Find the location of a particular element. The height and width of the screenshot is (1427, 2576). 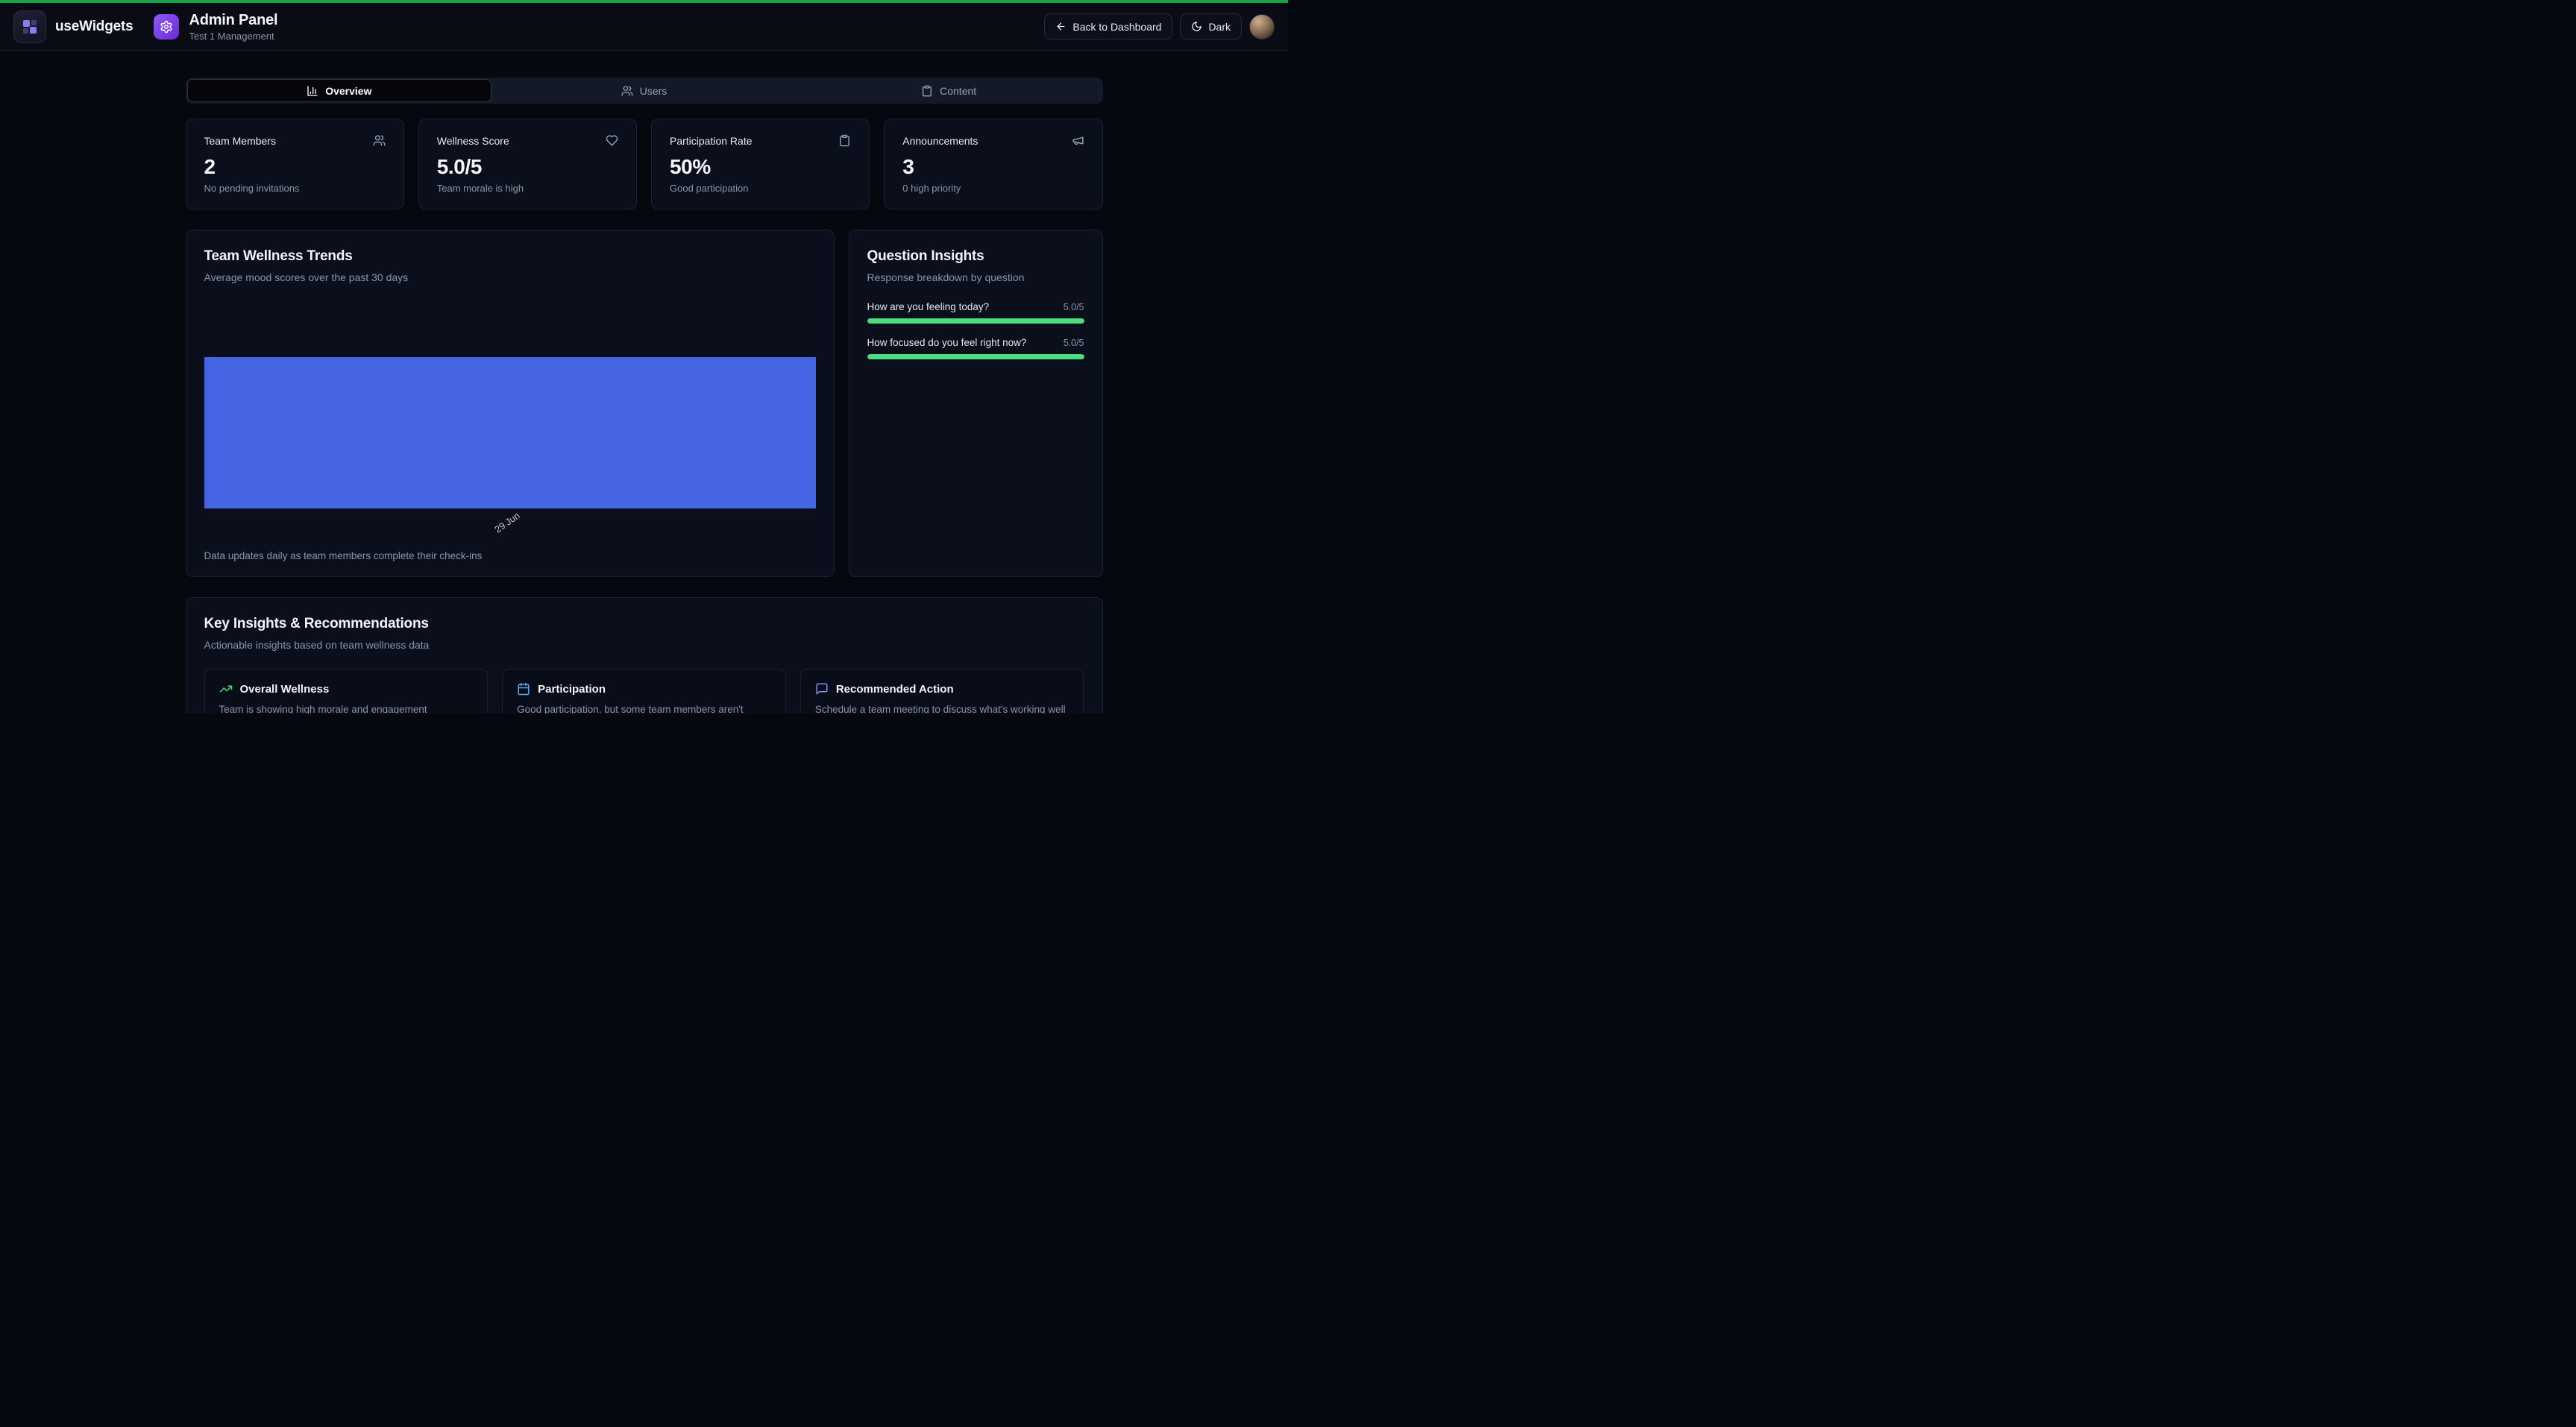

brand: useWidgets is located at coordinates (73, 26).